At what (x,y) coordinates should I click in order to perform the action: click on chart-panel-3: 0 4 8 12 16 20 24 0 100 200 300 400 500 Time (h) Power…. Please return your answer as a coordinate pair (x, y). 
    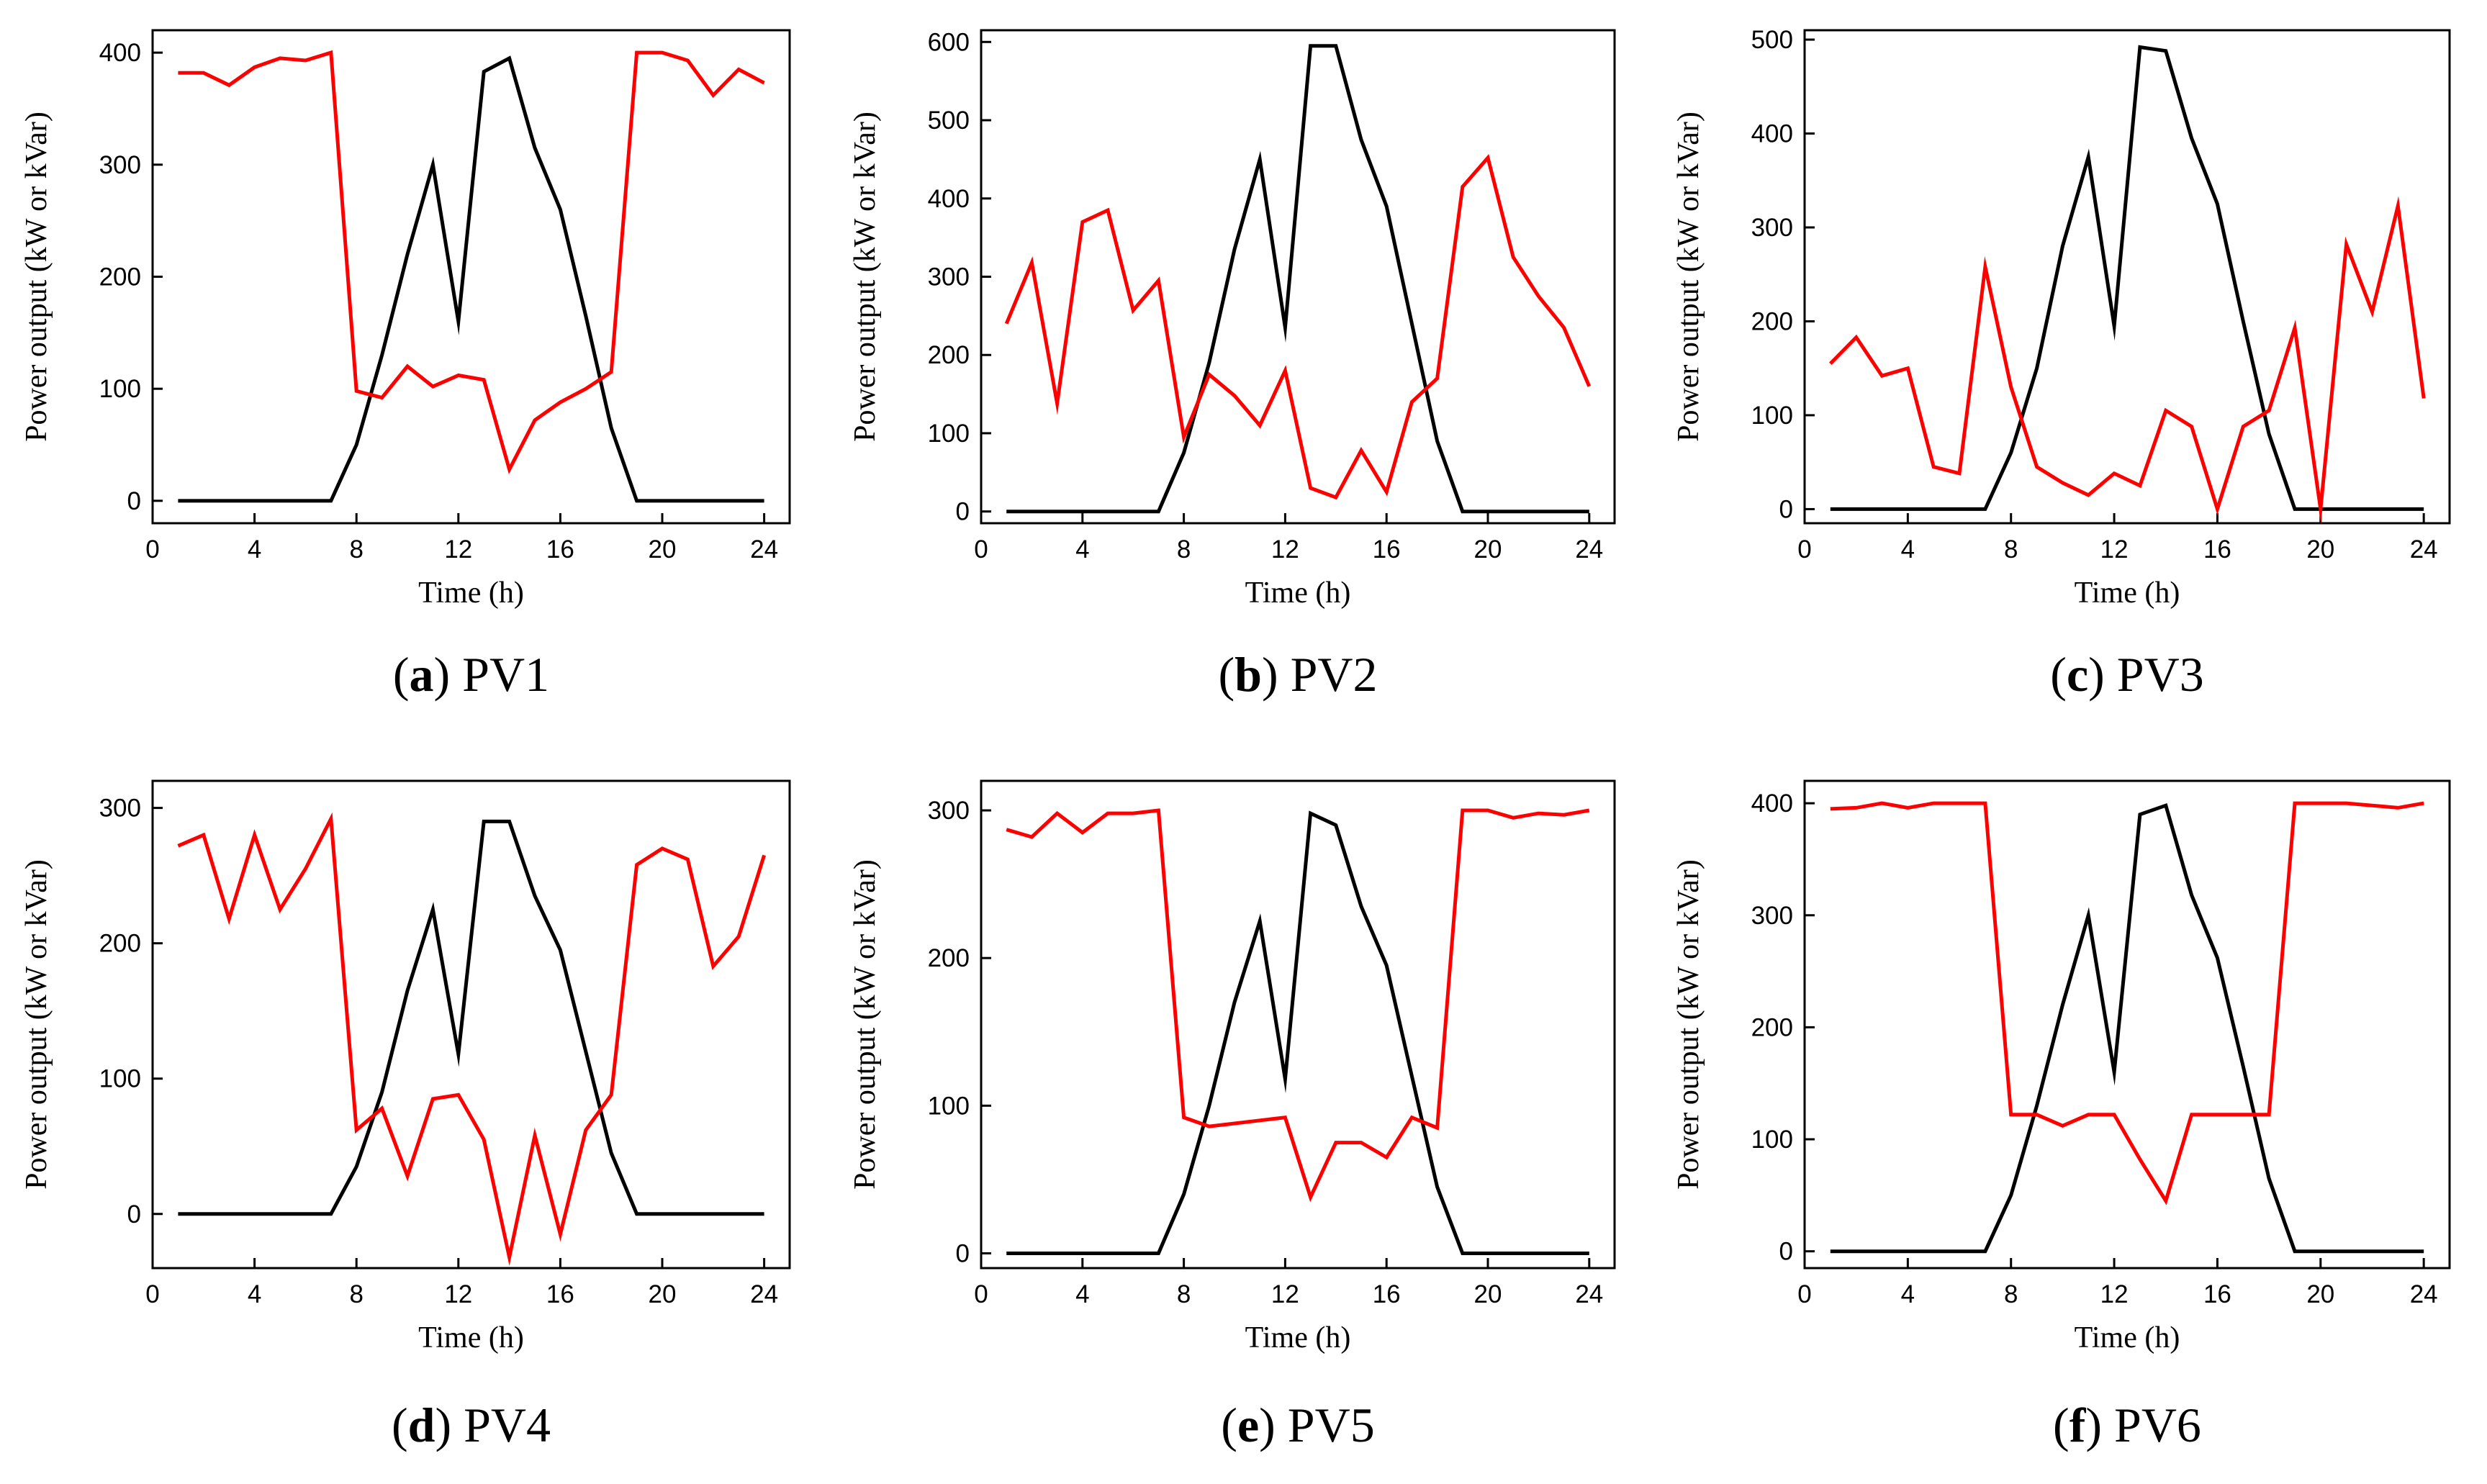
    Looking at the image, I should click on (2061, 364).